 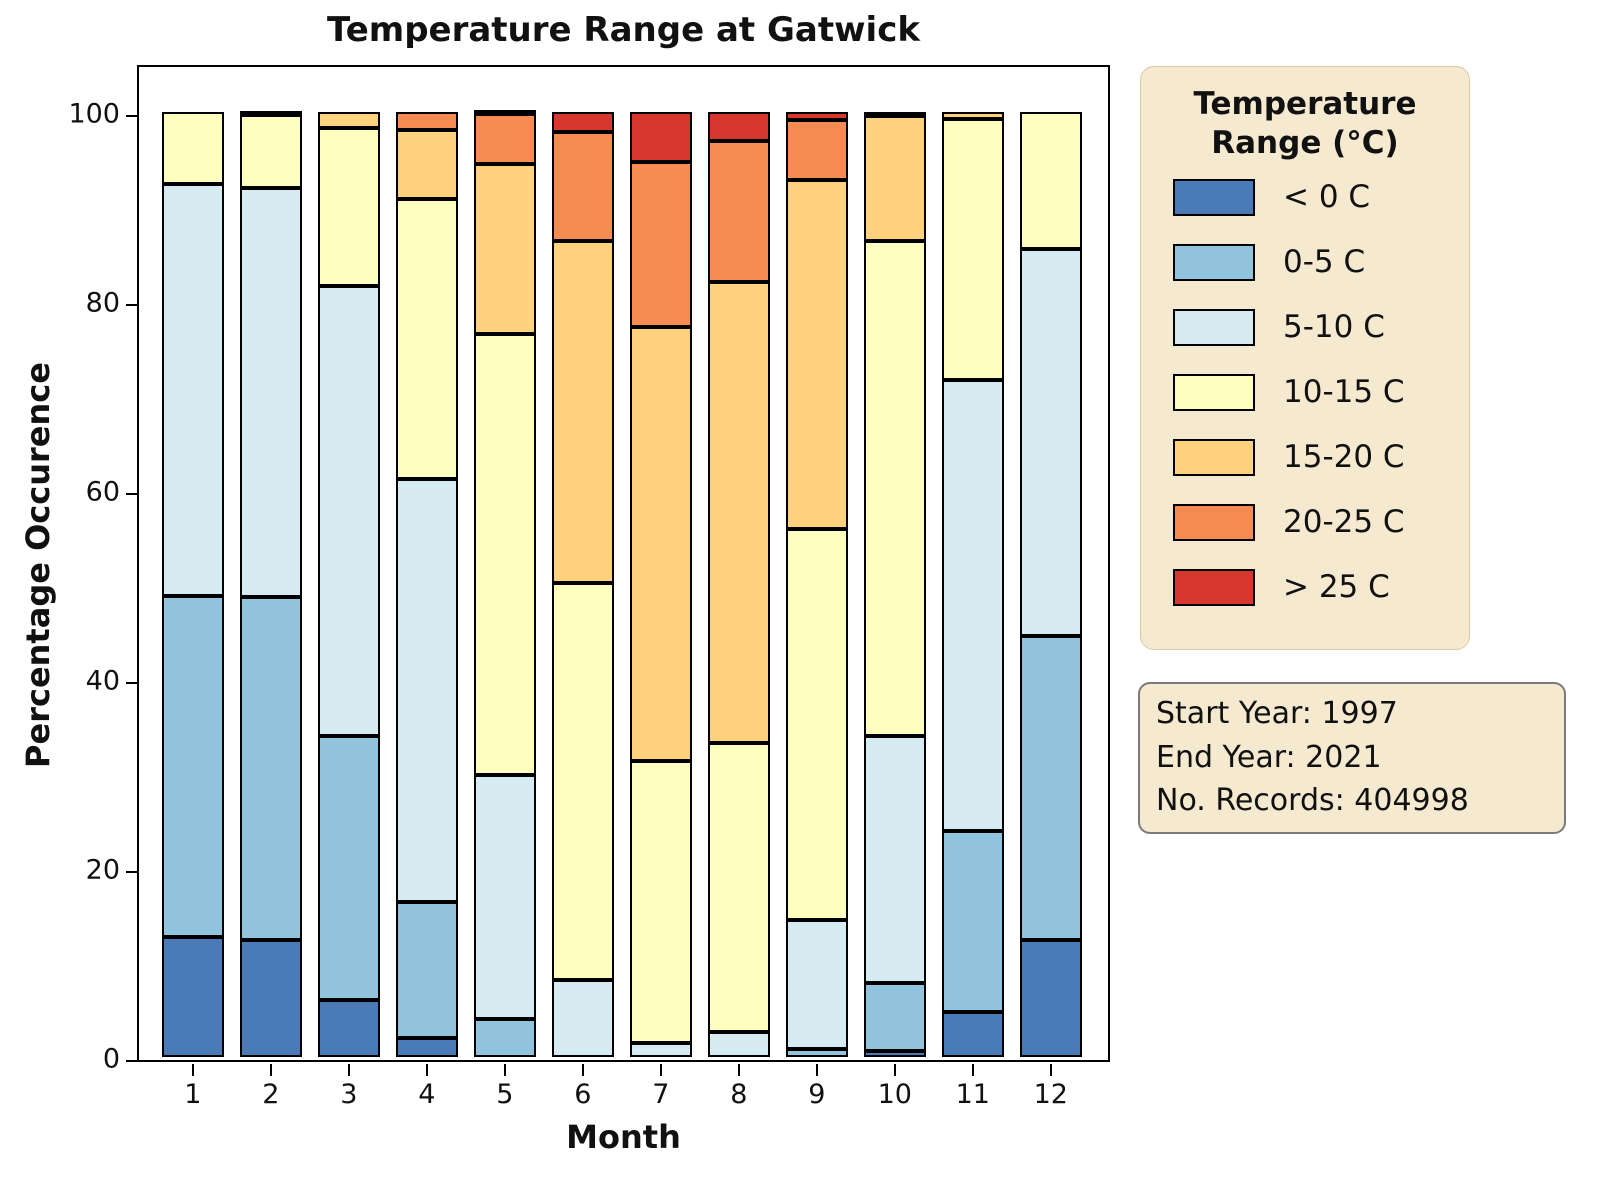 What do you see at coordinates (1312, 800) in the screenshot?
I see `info-num-records: No. Records: 404998` at bounding box center [1312, 800].